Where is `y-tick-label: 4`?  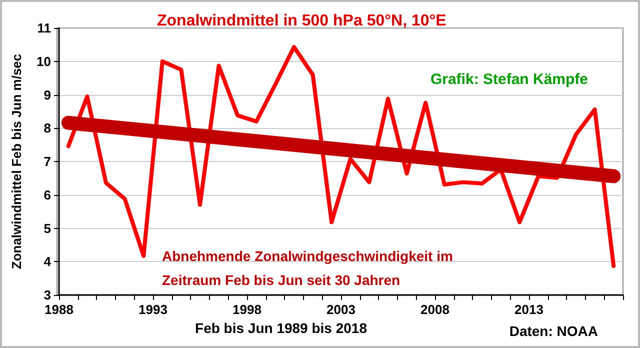 y-tick-label: 4 is located at coordinates (48, 262).